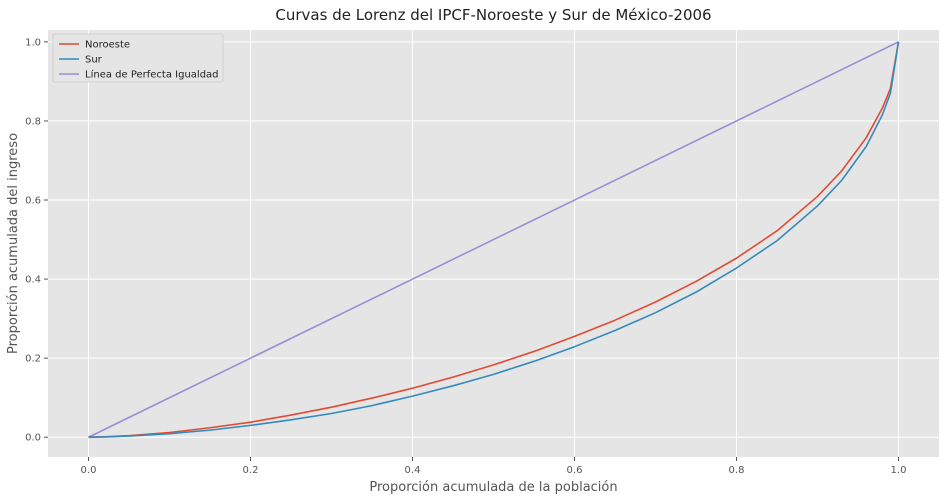  Describe the element at coordinates (33, 121) in the screenshot. I see `y-tick-label: 0.8` at that location.